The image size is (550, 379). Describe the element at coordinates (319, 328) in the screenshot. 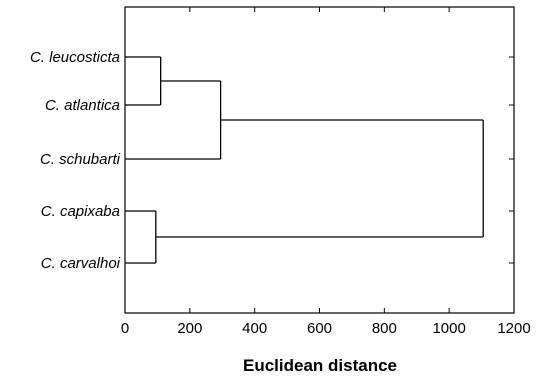

I see `x-tick-label-3: 600` at that location.